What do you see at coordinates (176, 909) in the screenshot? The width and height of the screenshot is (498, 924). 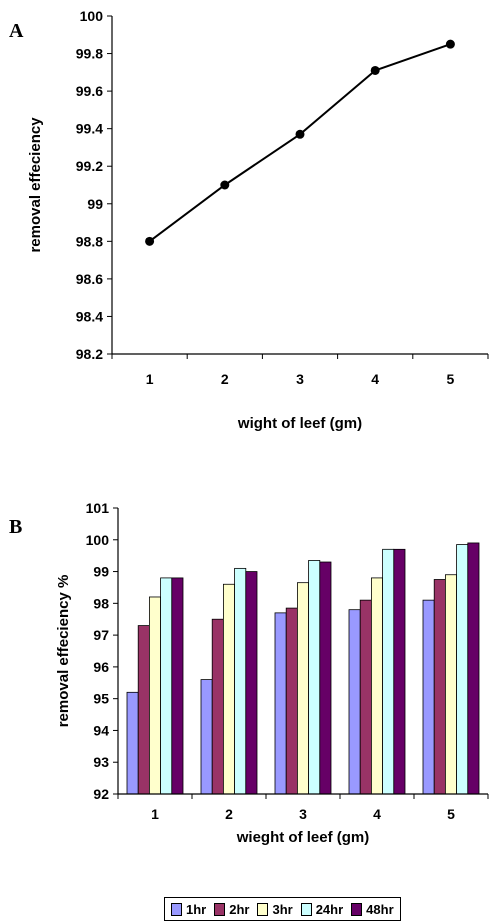 I see `legend-swatch-1hr` at bounding box center [176, 909].